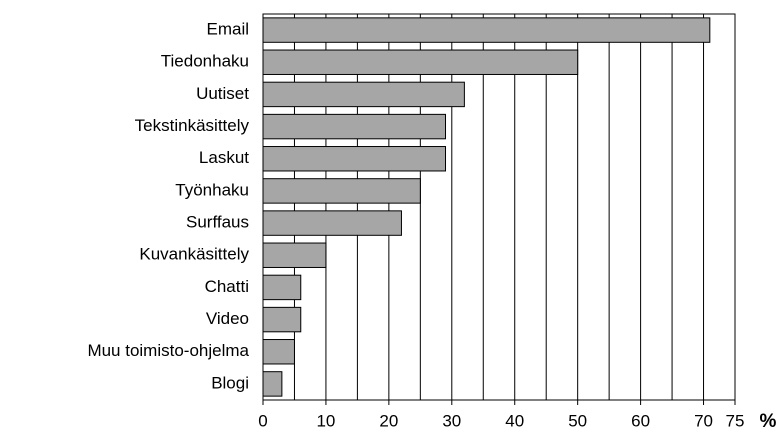 This screenshot has width=778, height=441. I want to click on y-tick-label: Email, so click(227, 29).